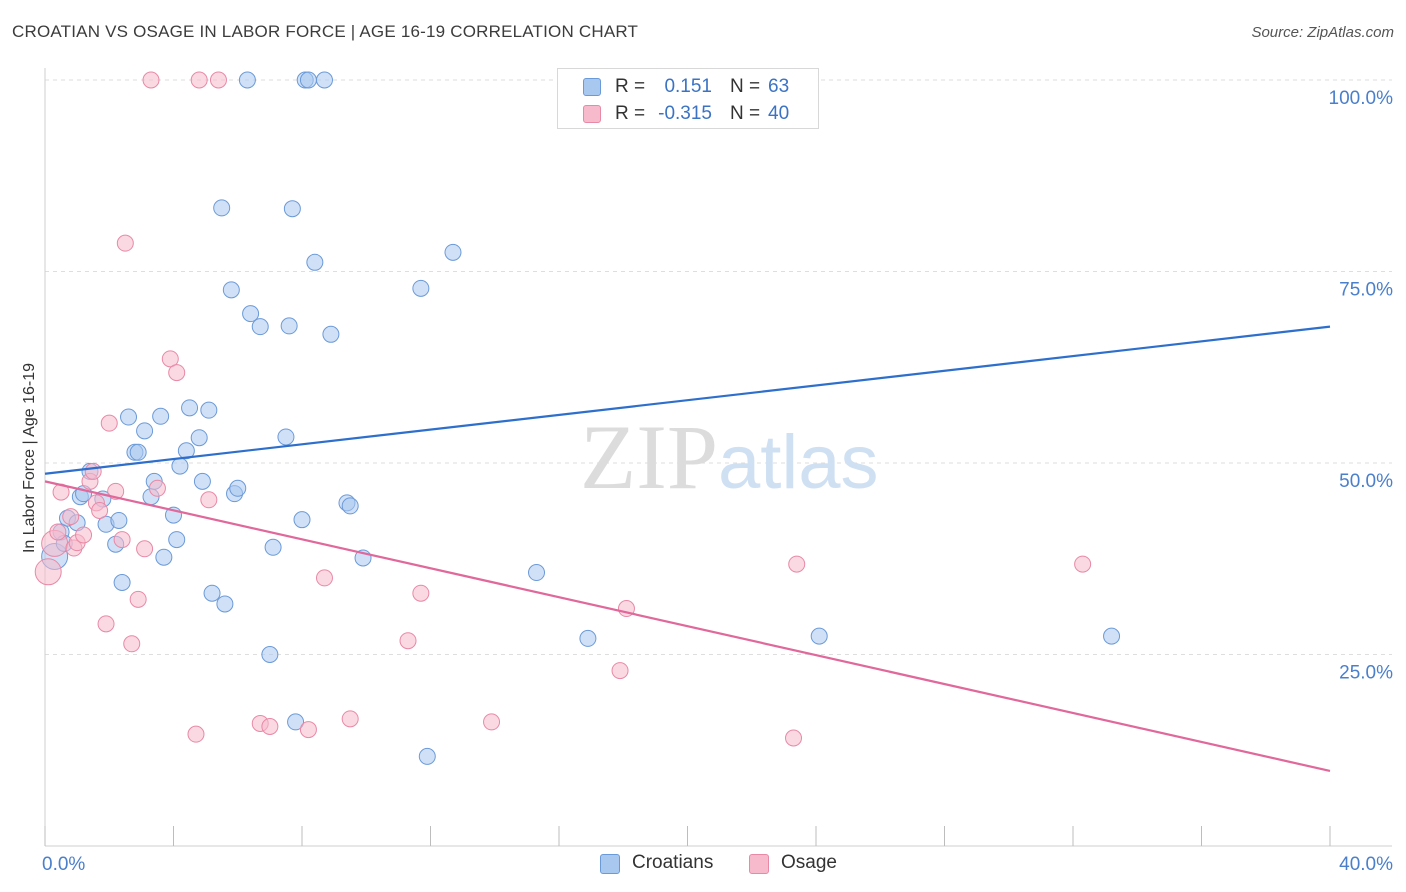  I want to click on stats-legend: R = 0.151 N = 63 R = -0.315 N = 40, so click(688, 98).